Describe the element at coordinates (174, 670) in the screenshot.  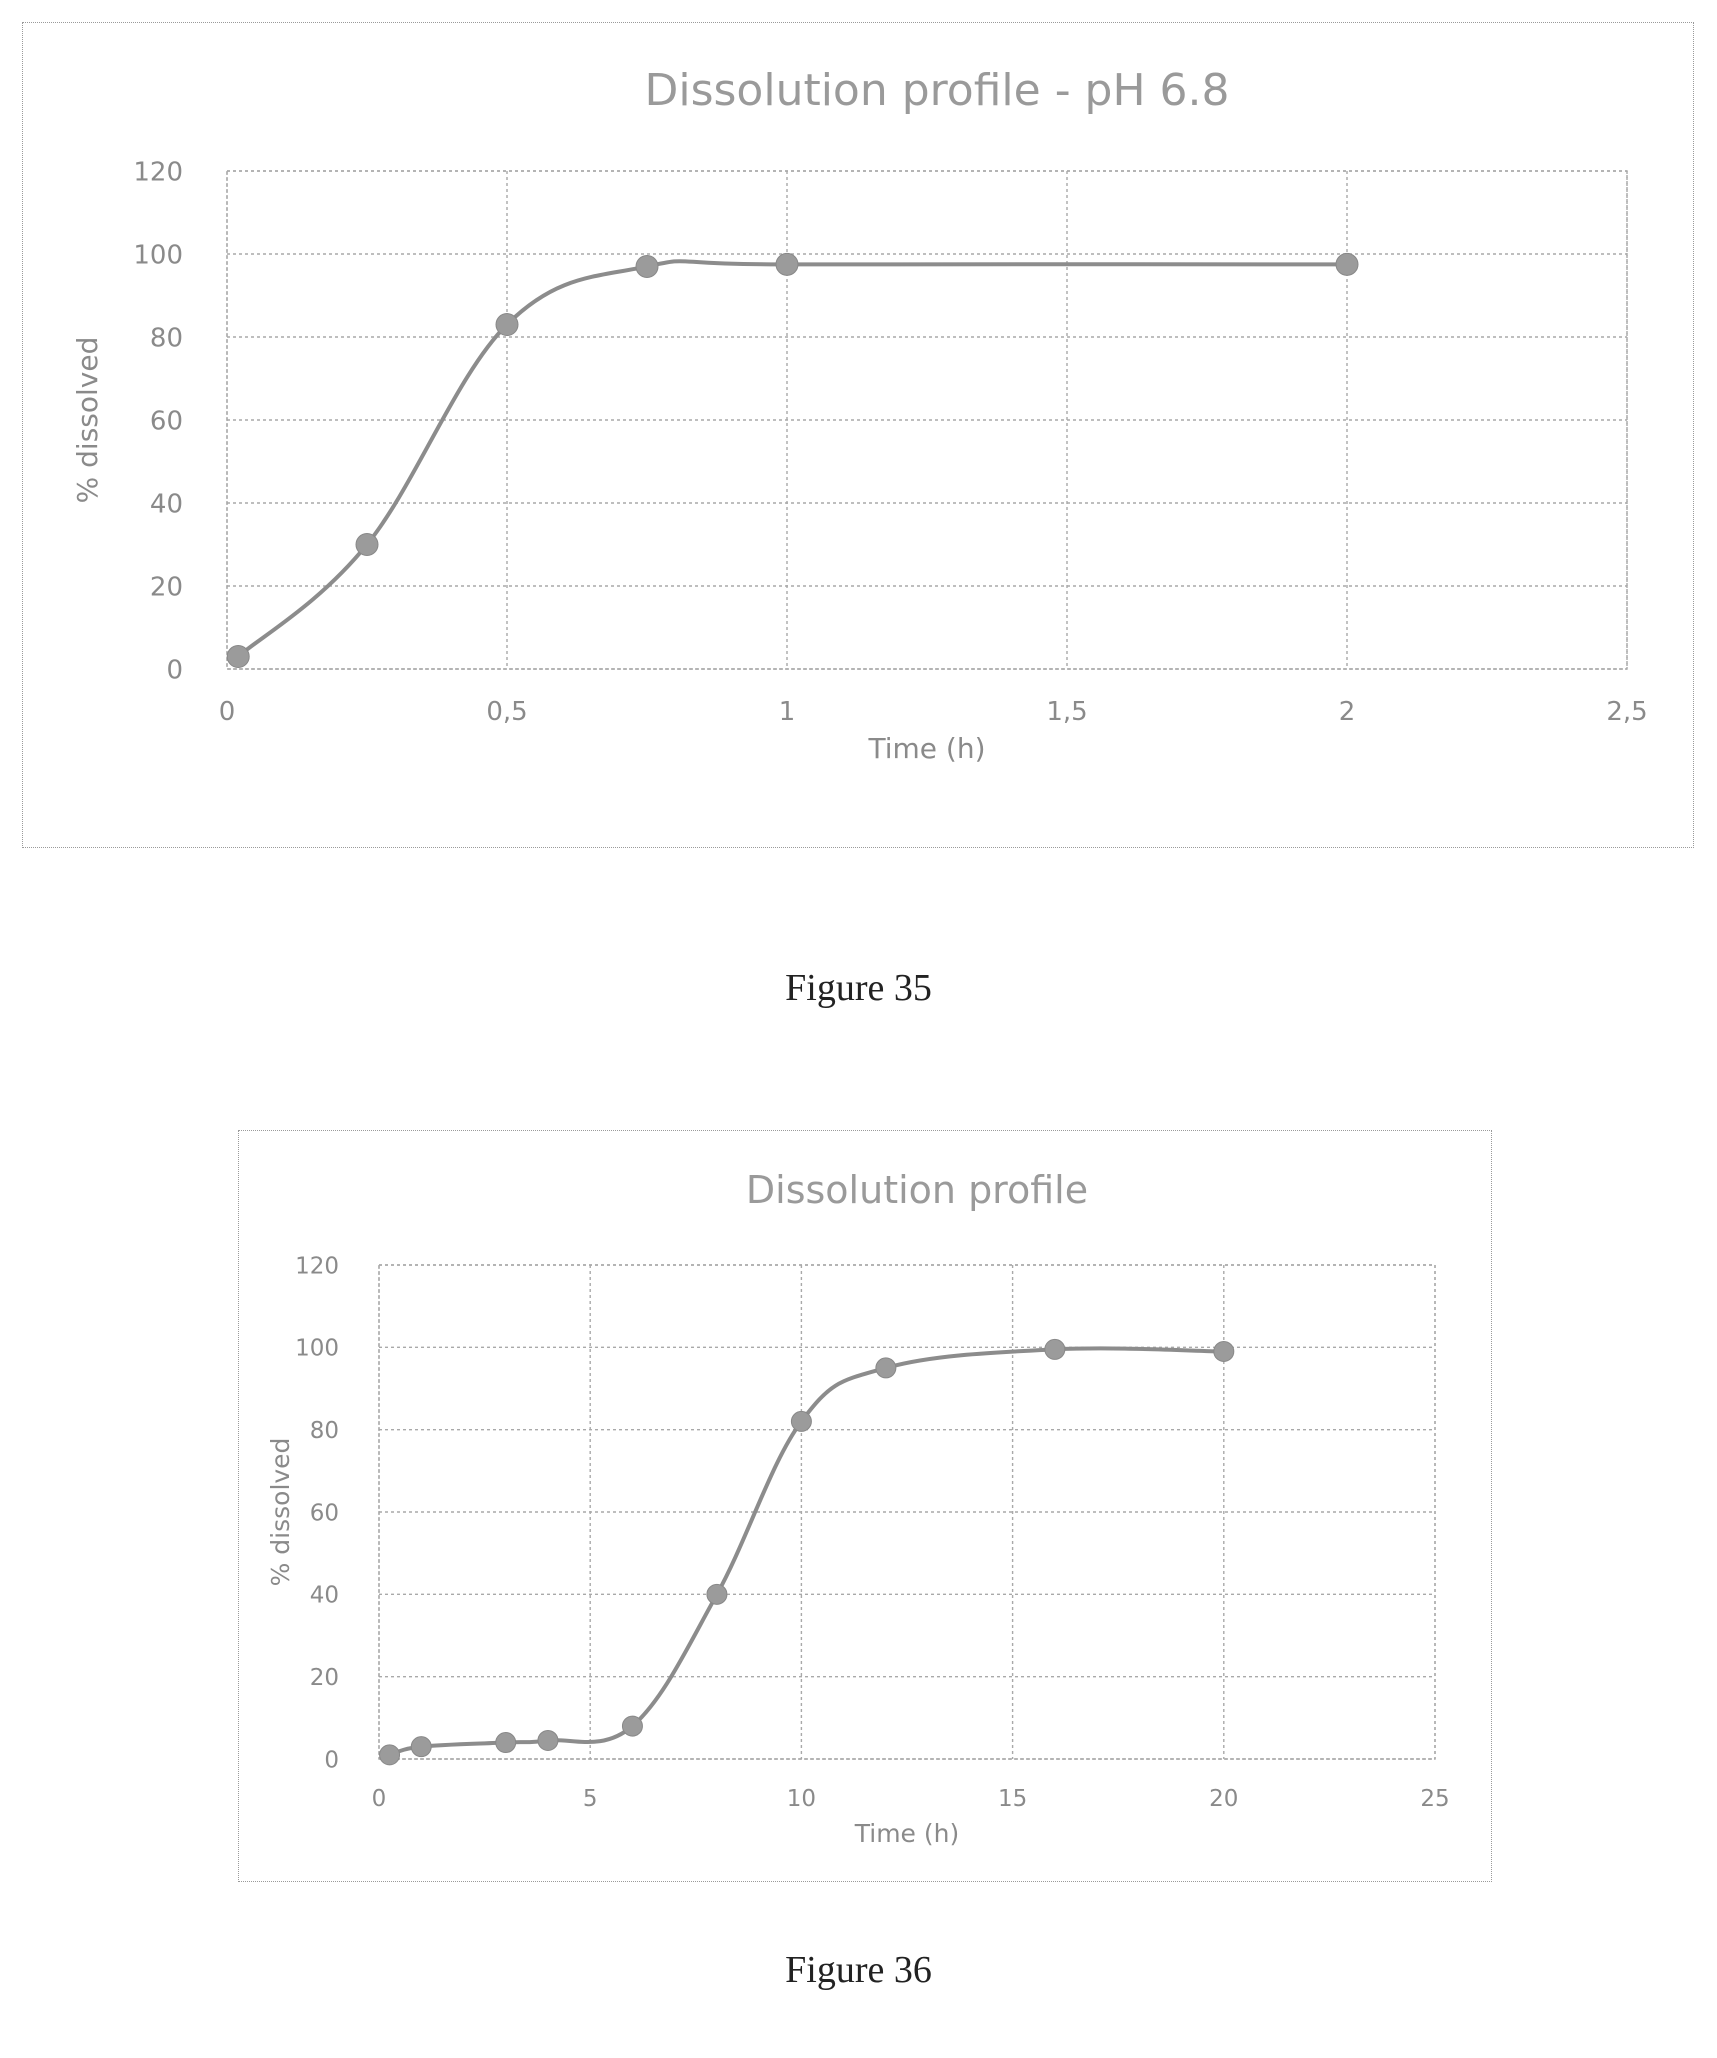
I see `c1-y-tick-label-0: 0` at that location.